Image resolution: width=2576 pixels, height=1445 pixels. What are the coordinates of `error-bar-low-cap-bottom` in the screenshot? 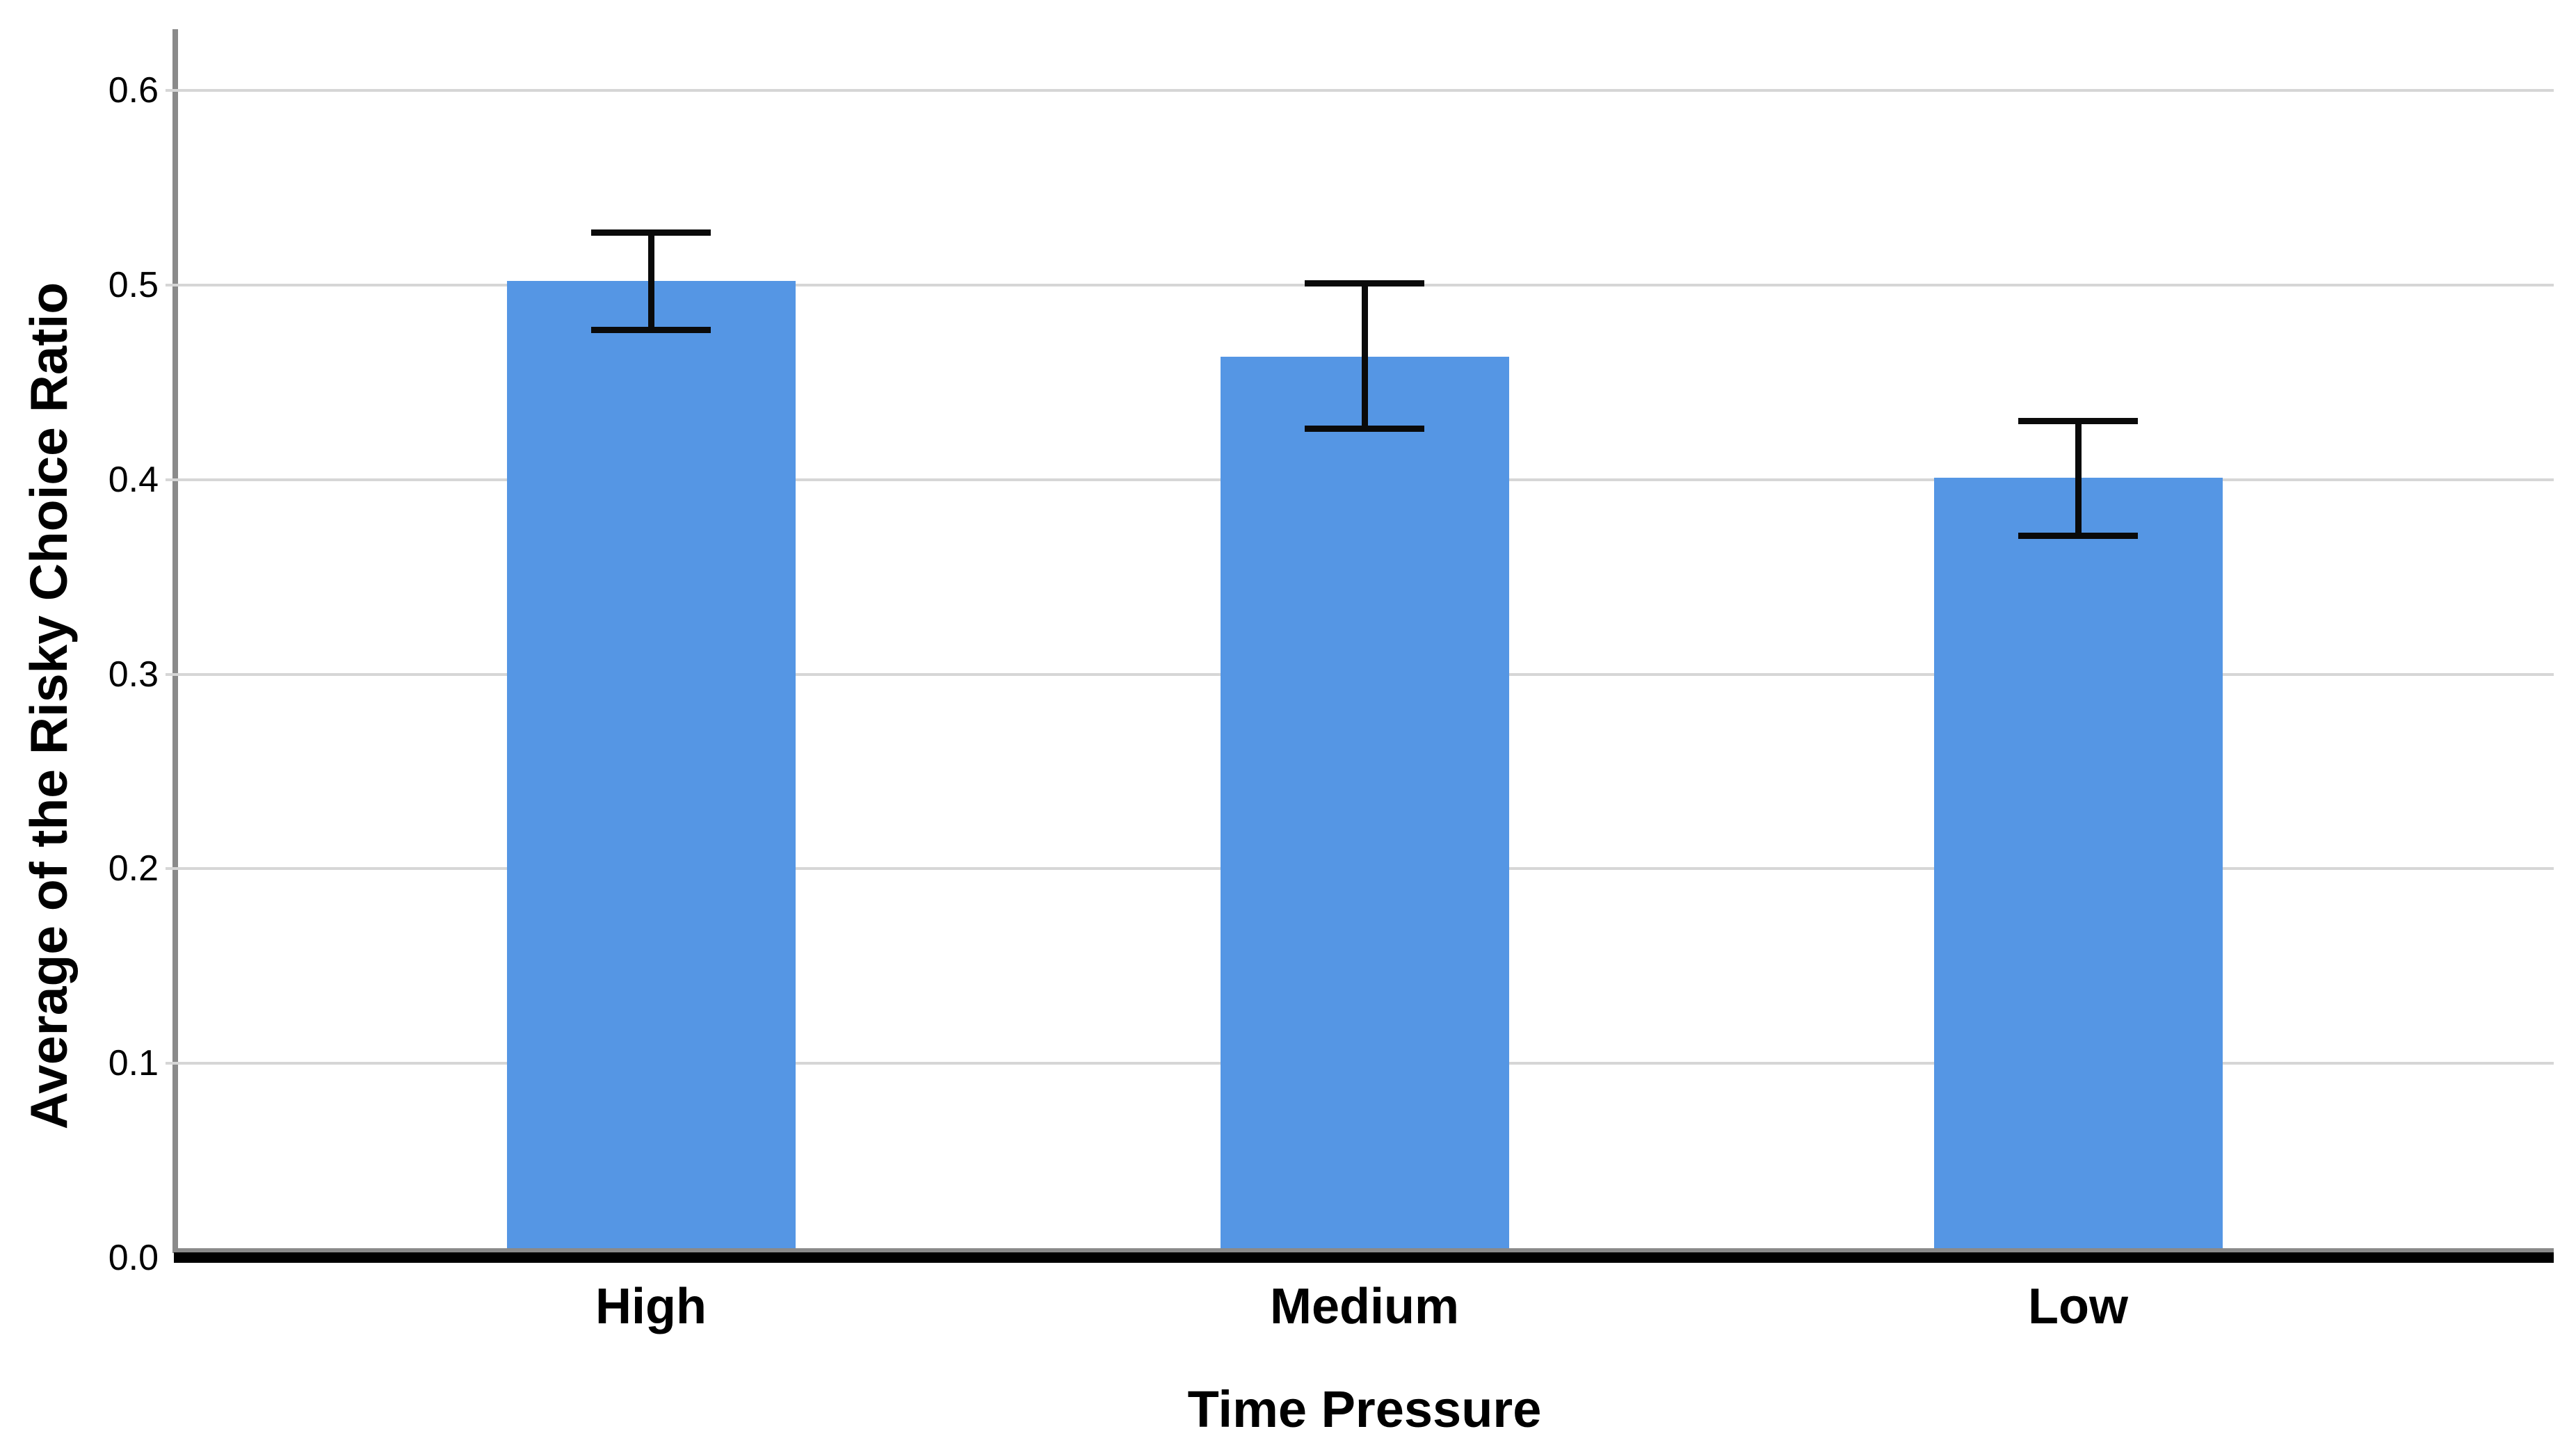 It's located at (2078, 536).